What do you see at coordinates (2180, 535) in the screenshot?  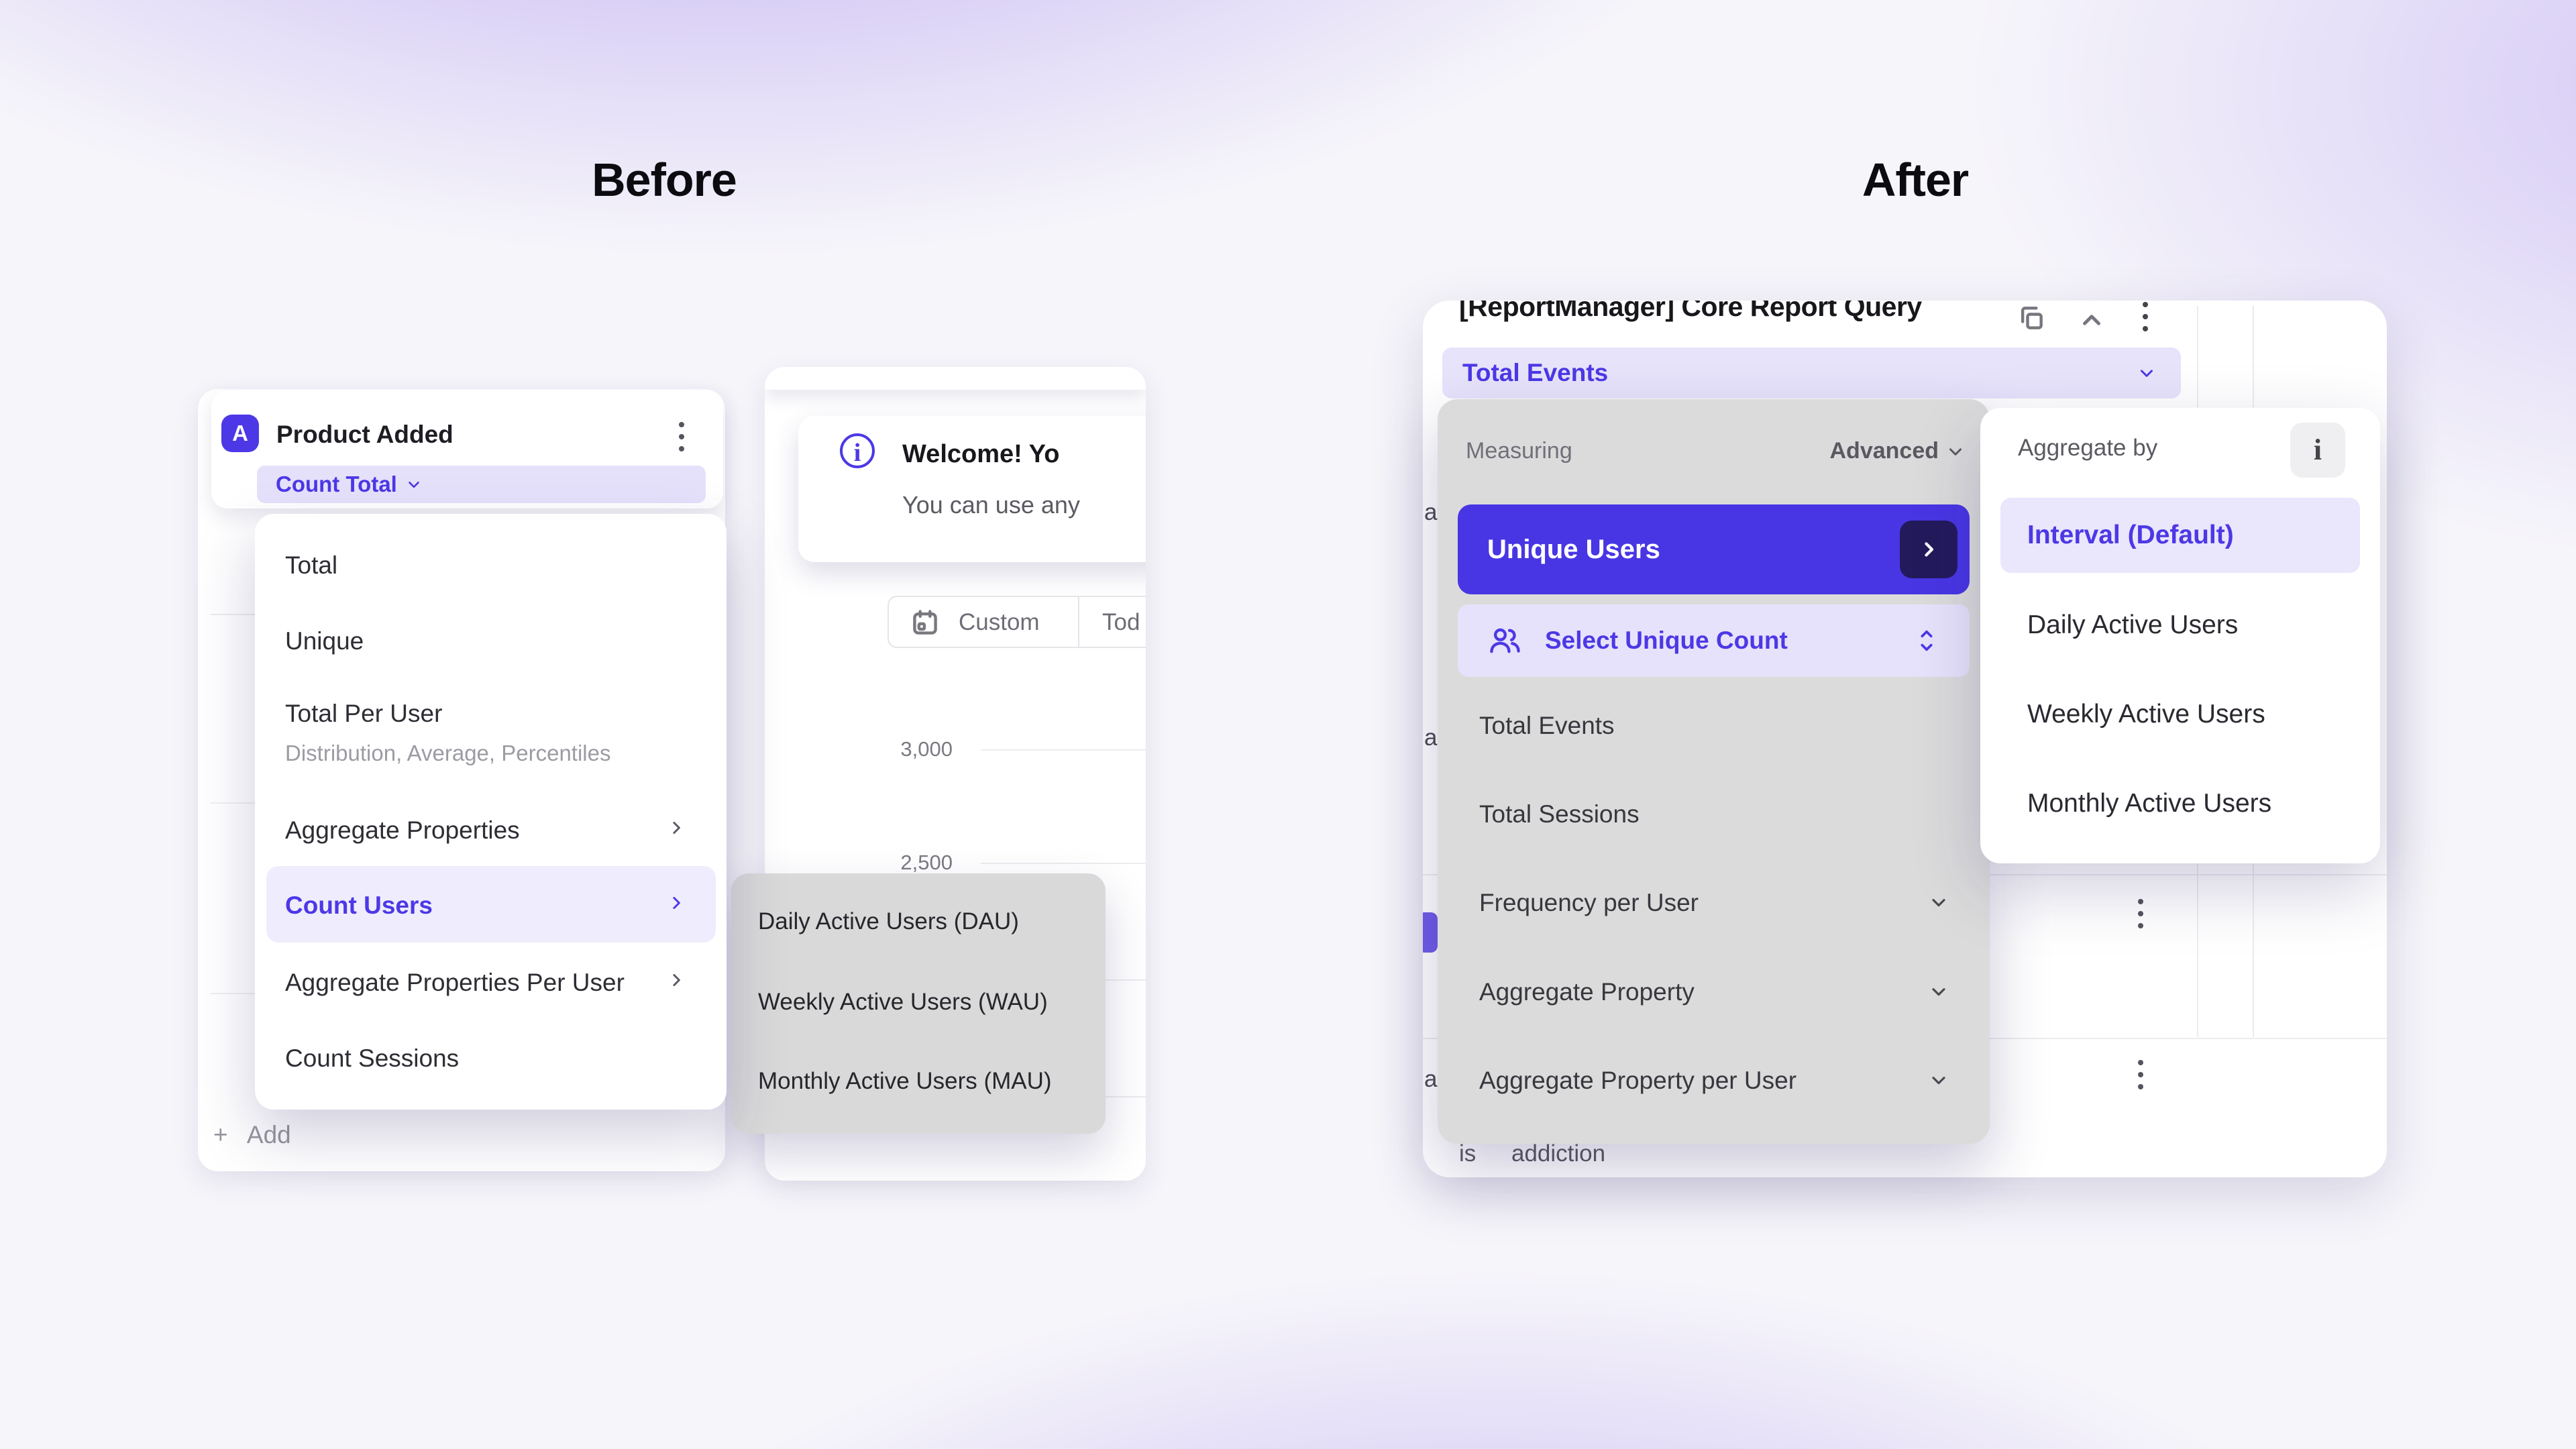 I see `aggregate-option-interval-selected: Interval (Default)` at bounding box center [2180, 535].